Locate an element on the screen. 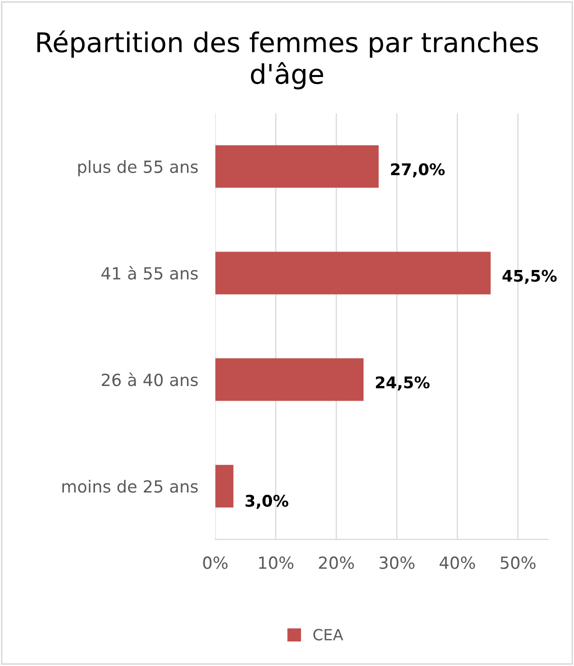 The image size is (574, 666). data-label: 45,5% is located at coordinates (529, 277).